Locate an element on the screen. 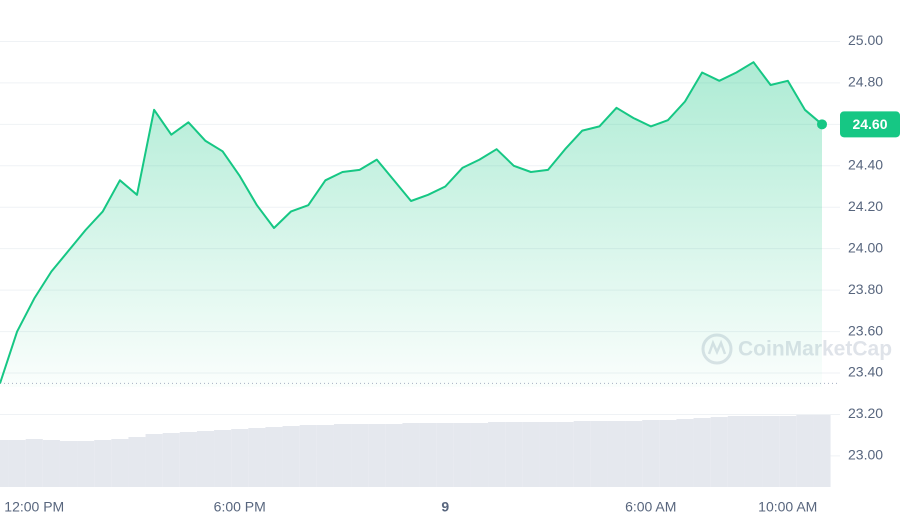 The image size is (904, 522). x-tick-label: 9 is located at coordinates (445, 507).